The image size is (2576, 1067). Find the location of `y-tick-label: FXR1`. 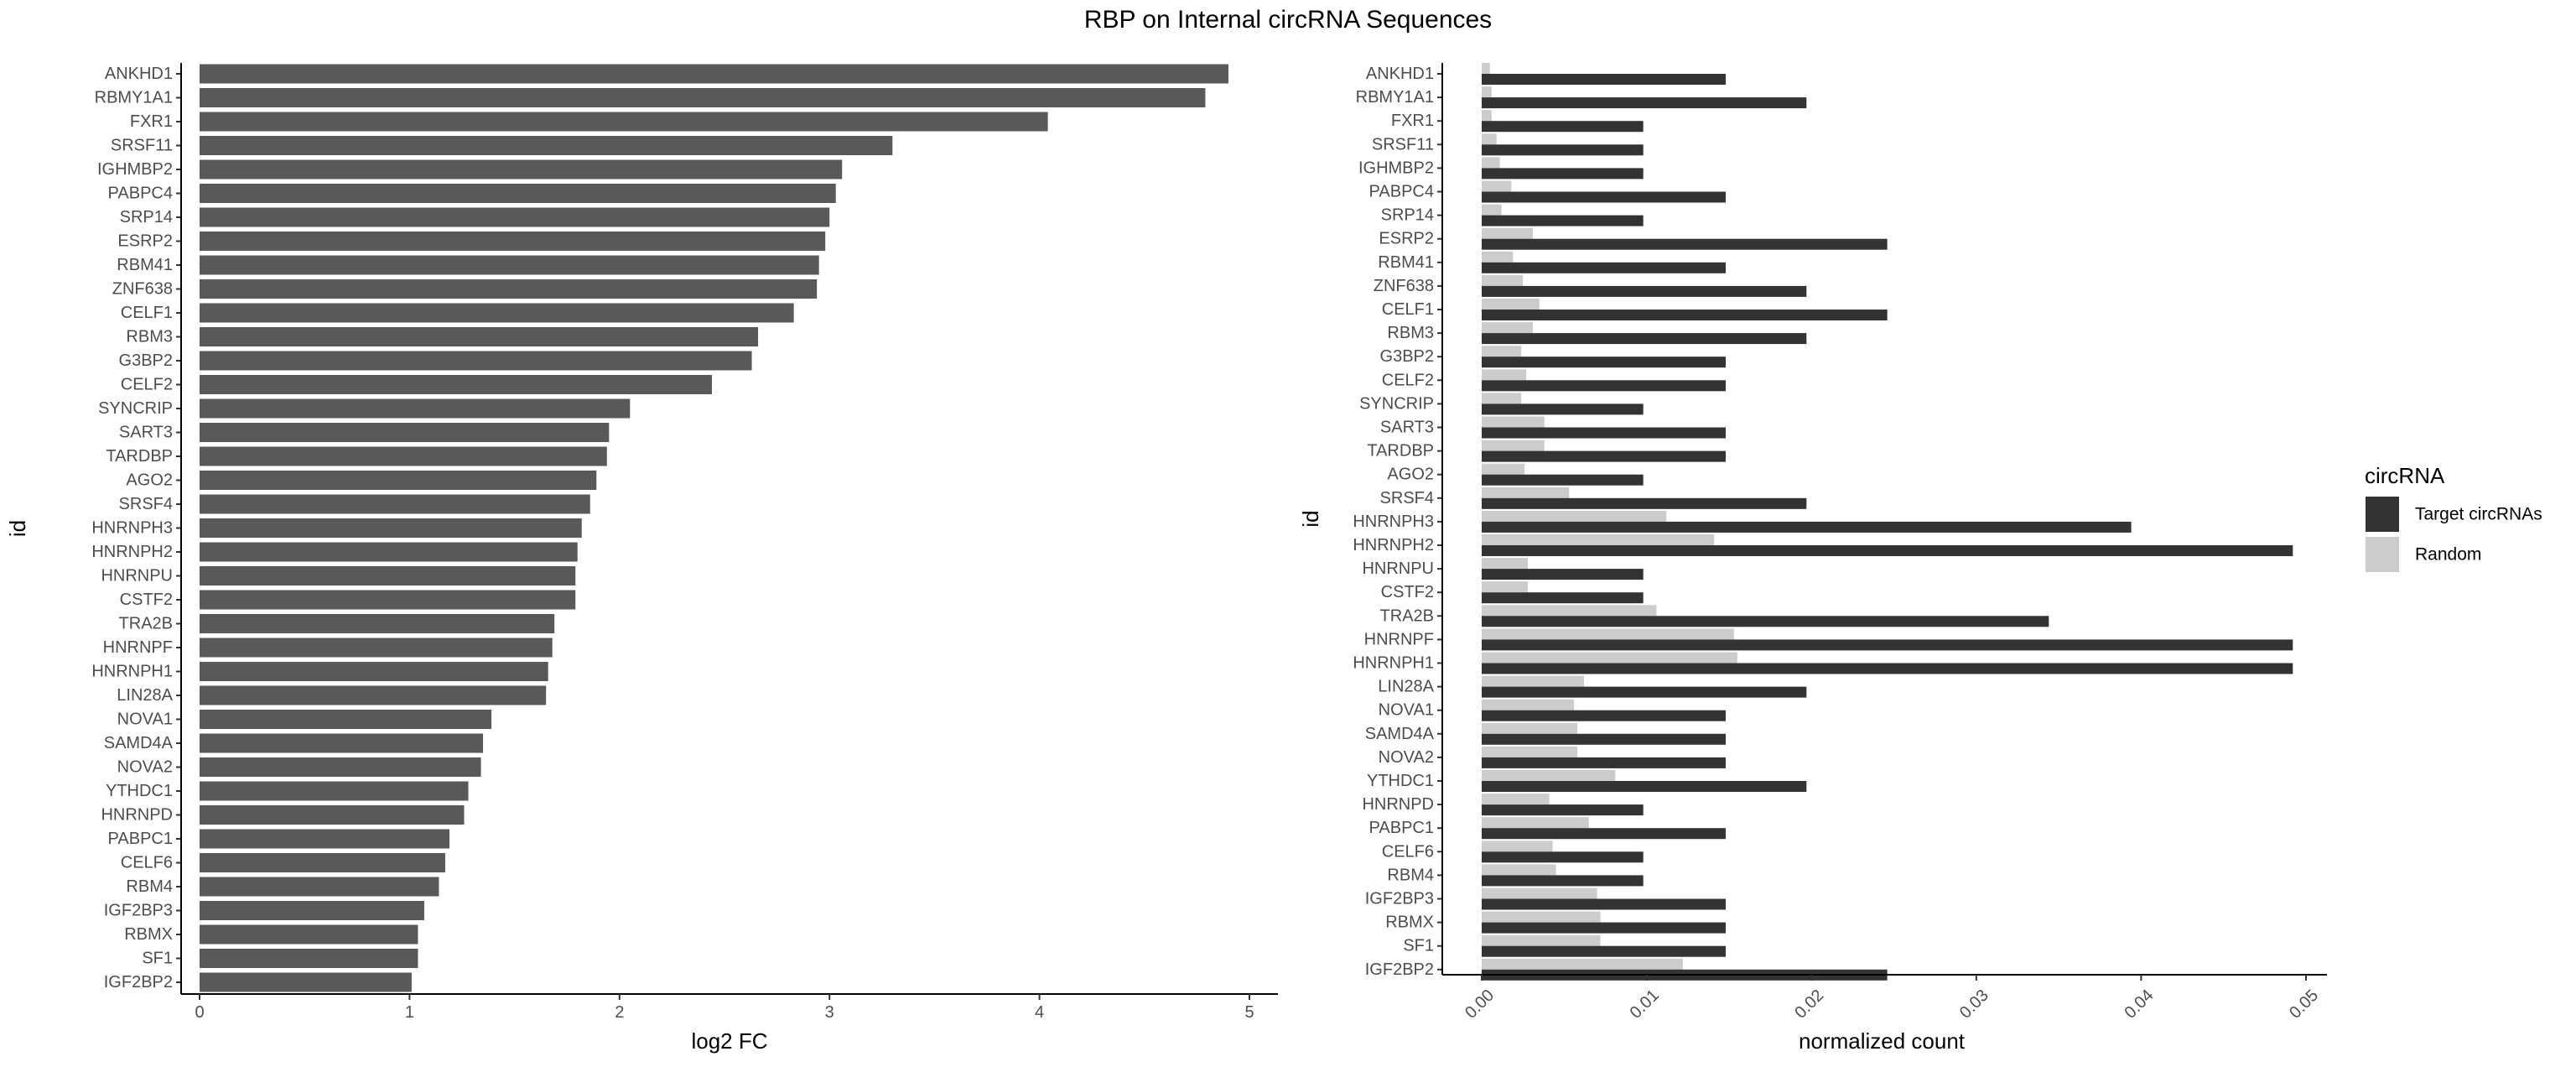

y-tick-label: FXR1 is located at coordinates (1412, 121).